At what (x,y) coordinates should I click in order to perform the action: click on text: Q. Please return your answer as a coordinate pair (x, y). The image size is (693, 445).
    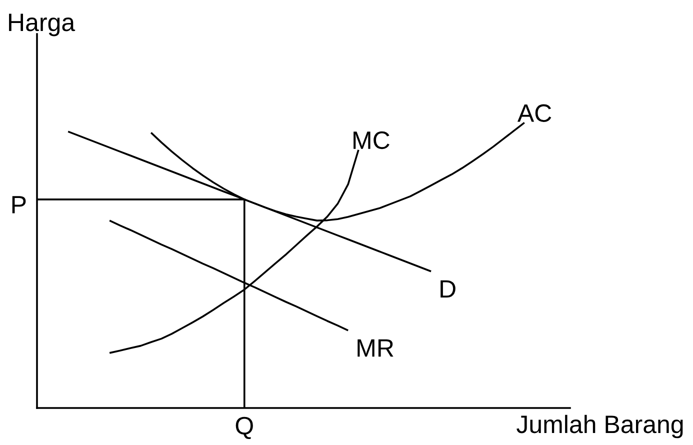
    Looking at the image, I should click on (244, 428).